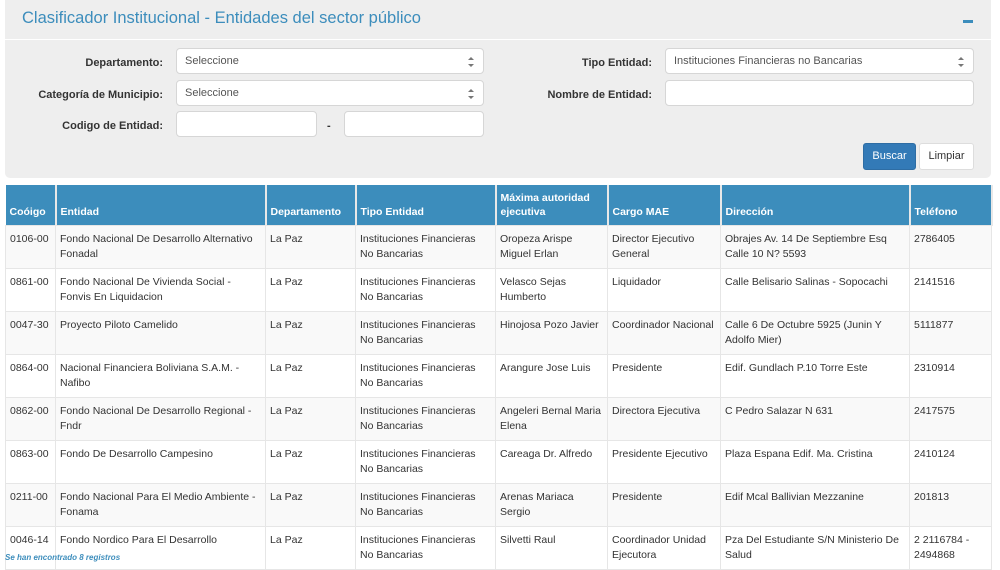  What do you see at coordinates (968, 21) in the screenshot?
I see `minus-icon` at bounding box center [968, 21].